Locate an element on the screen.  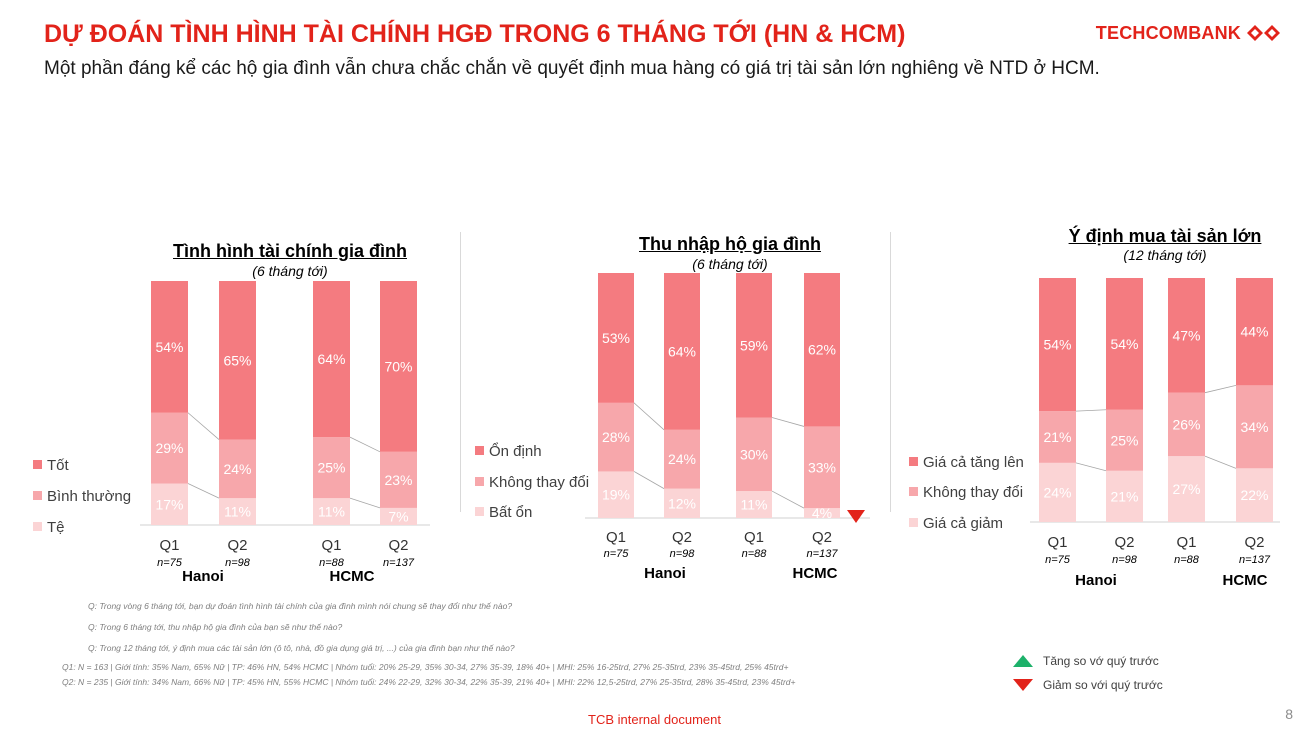
chart2-data-label: 12% is located at coordinates (682, 503).